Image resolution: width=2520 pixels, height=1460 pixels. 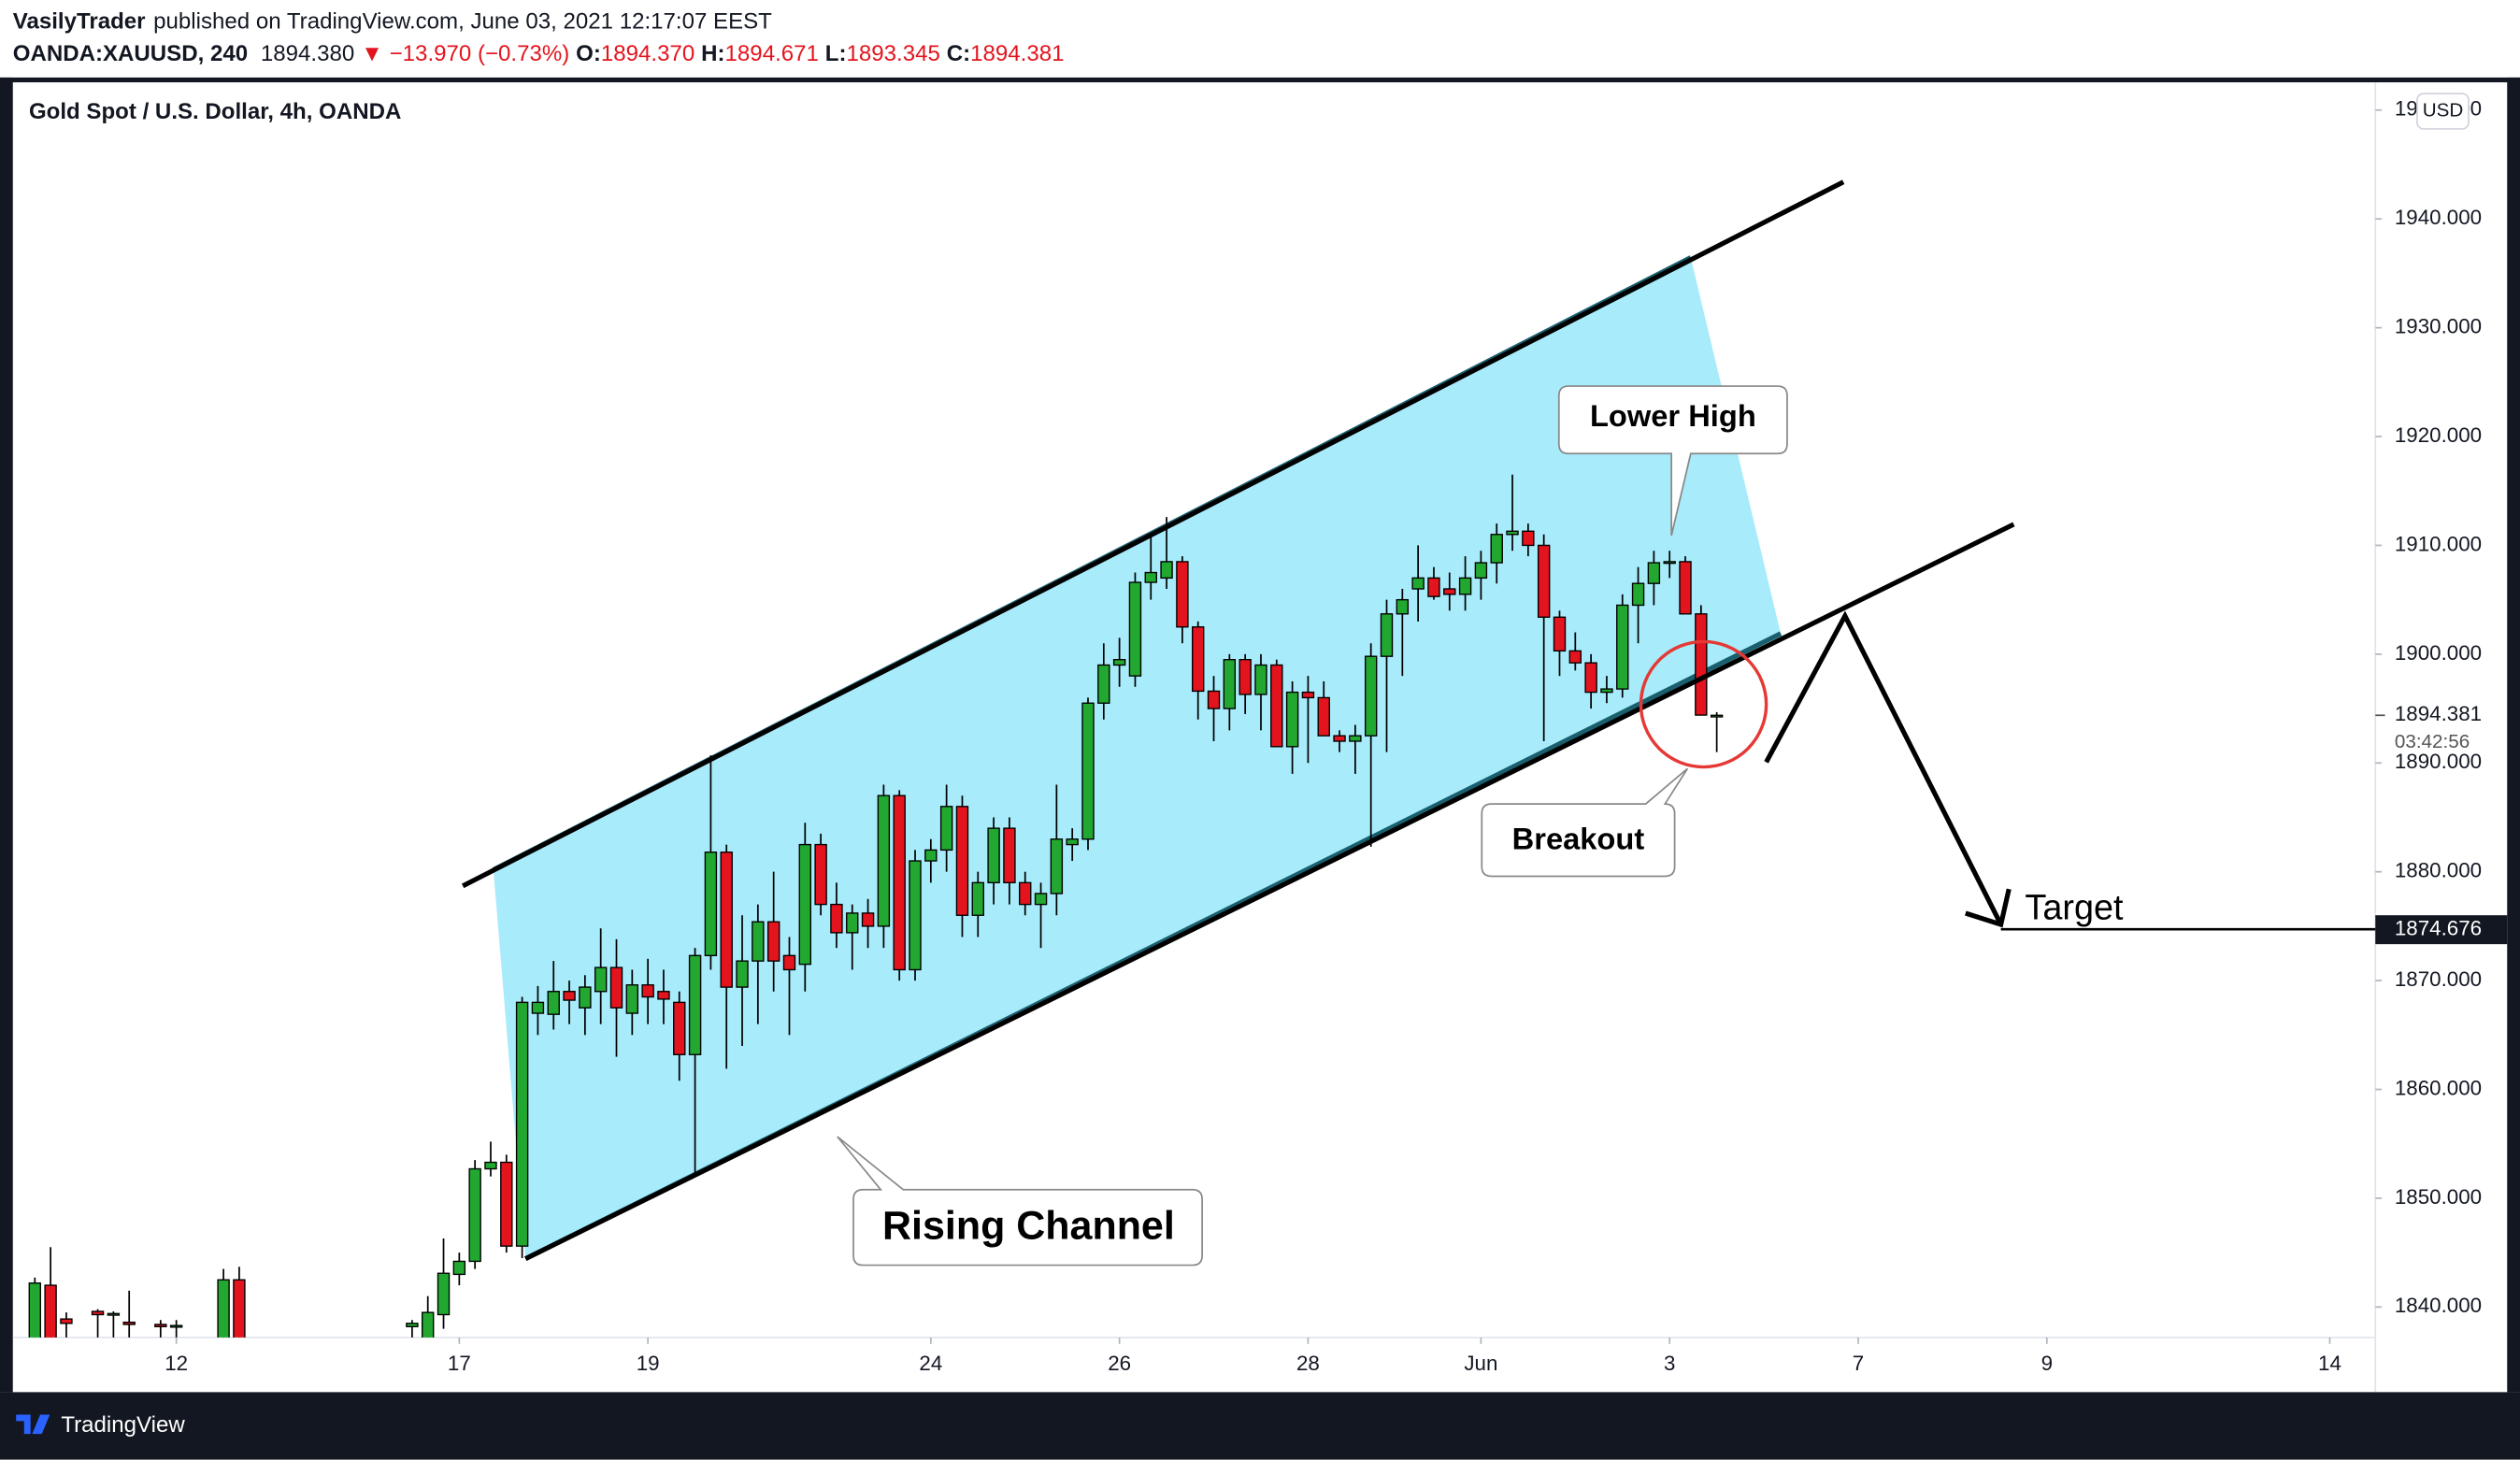 What do you see at coordinates (459, 1363) in the screenshot?
I see `x-tick-label: 17` at bounding box center [459, 1363].